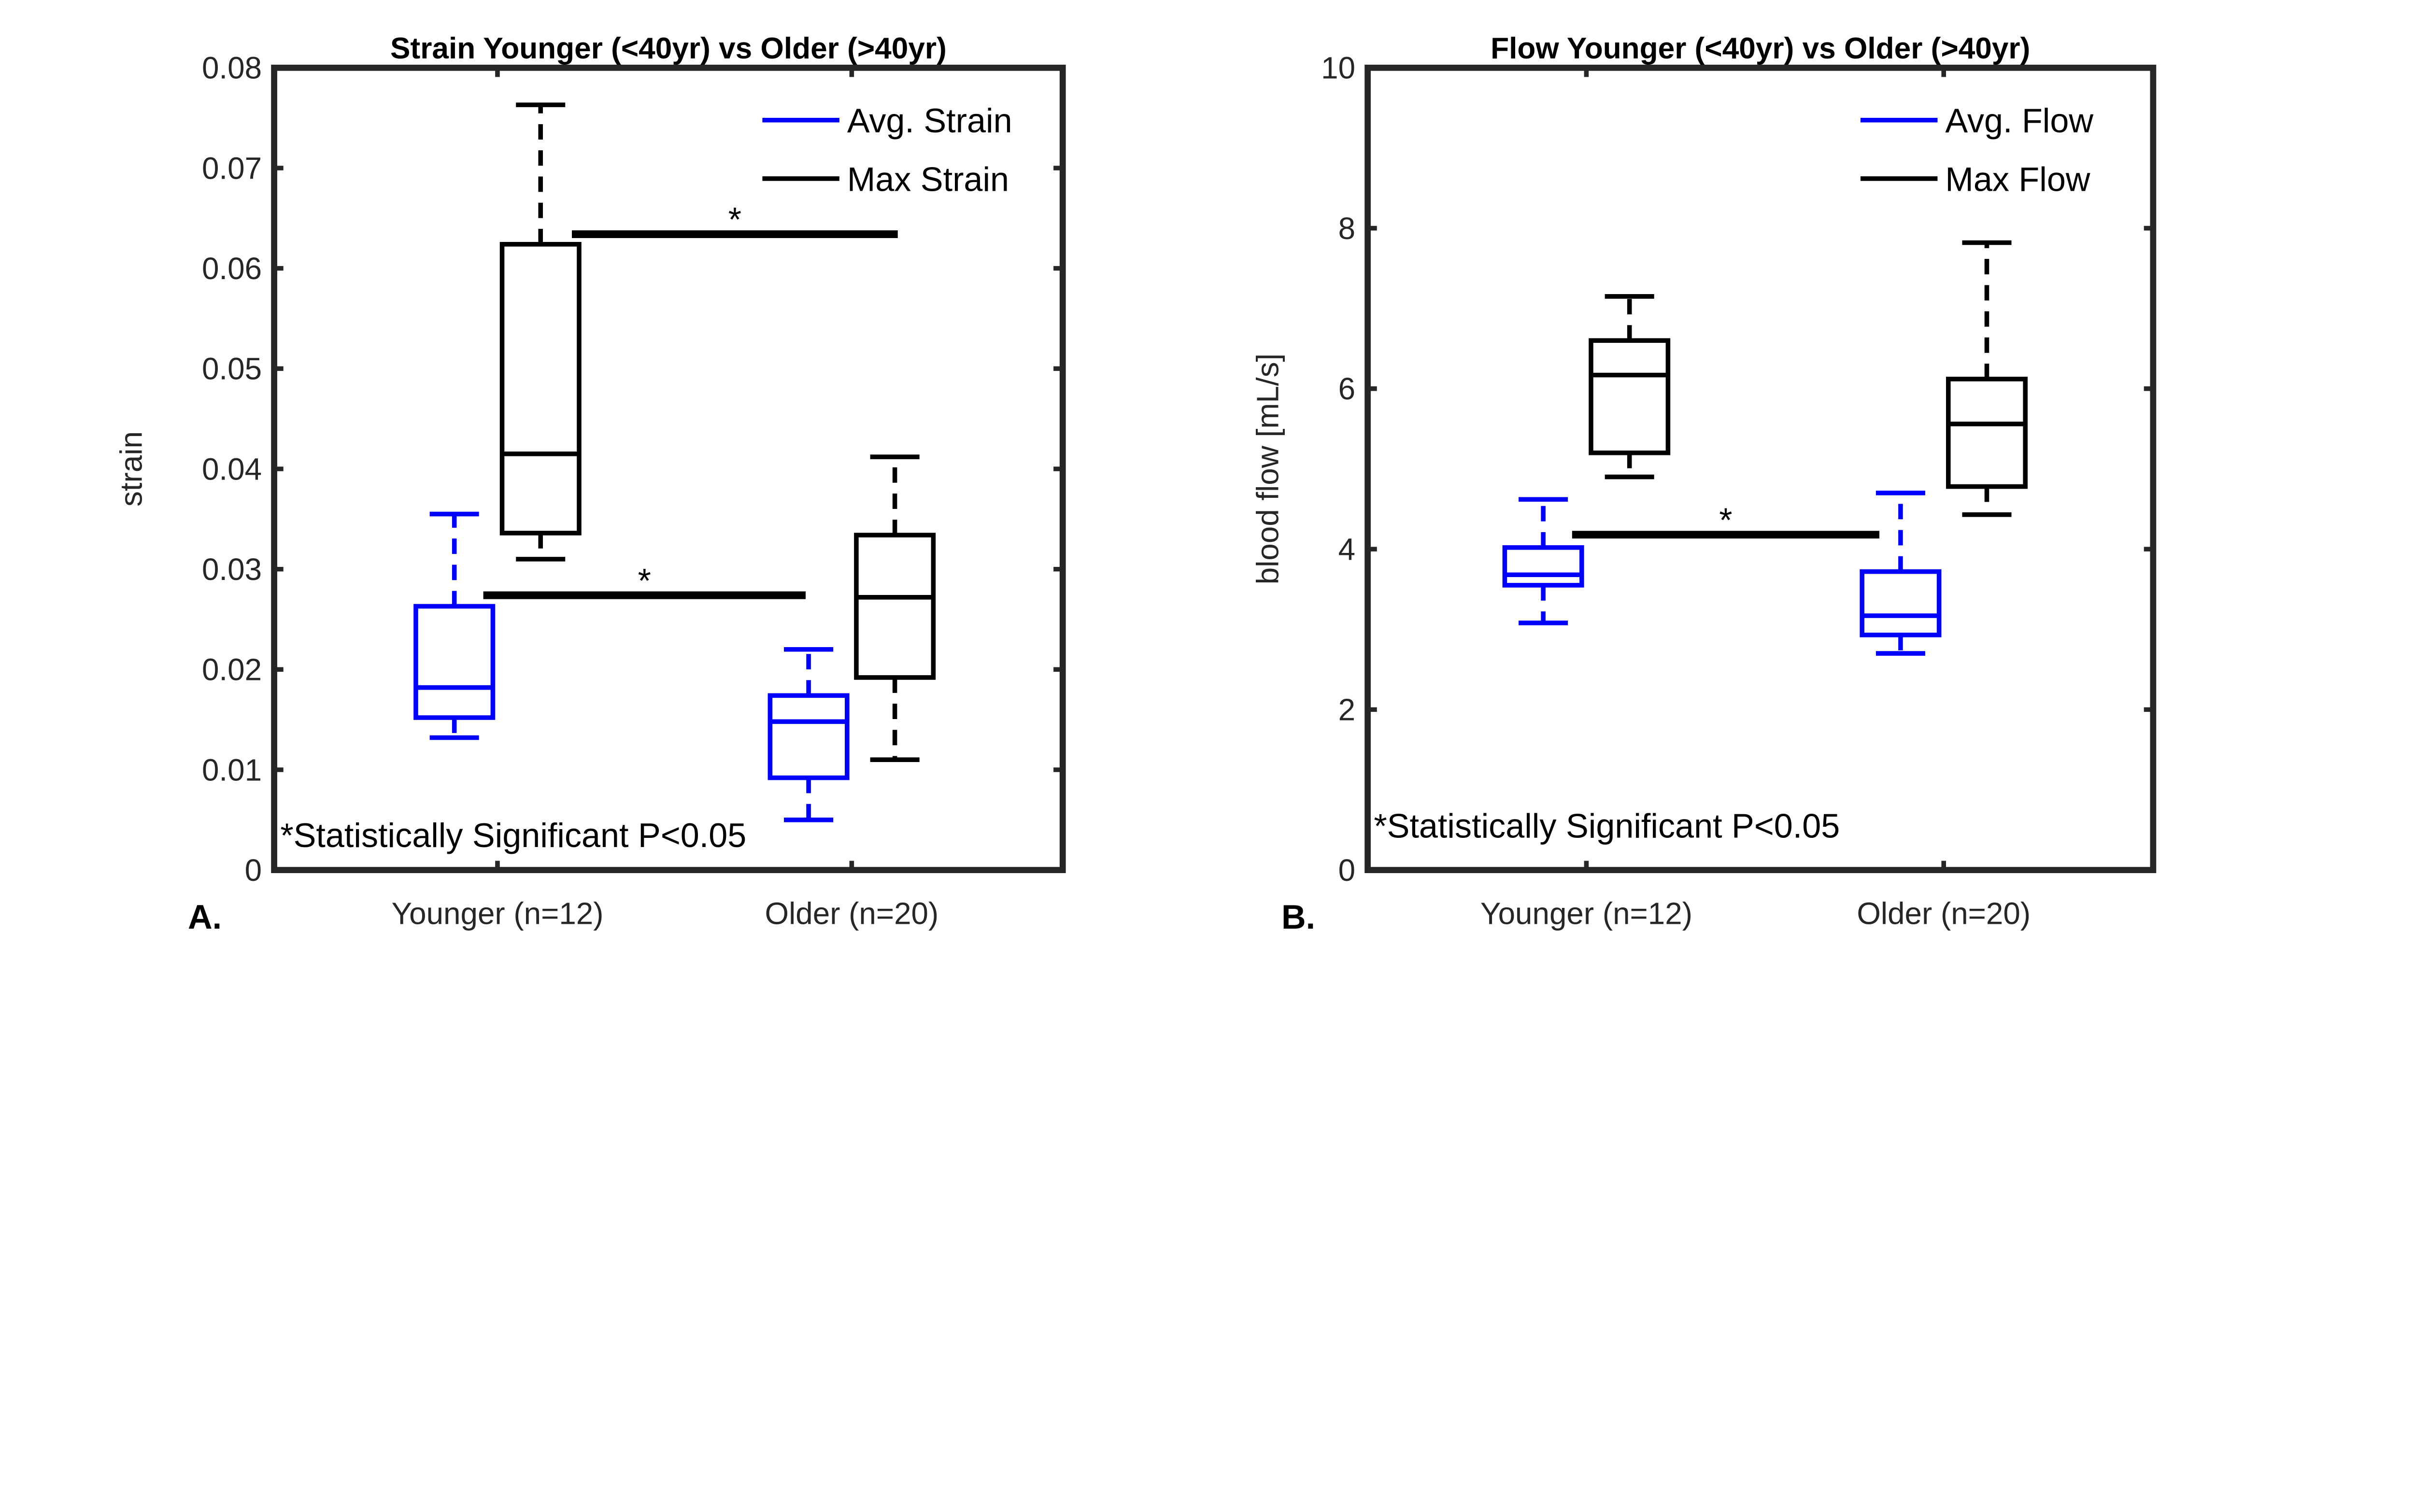 This screenshot has width=2415, height=1512. What do you see at coordinates (1346, 388) in the screenshot?
I see `y-tick-label: 6` at bounding box center [1346, 388].